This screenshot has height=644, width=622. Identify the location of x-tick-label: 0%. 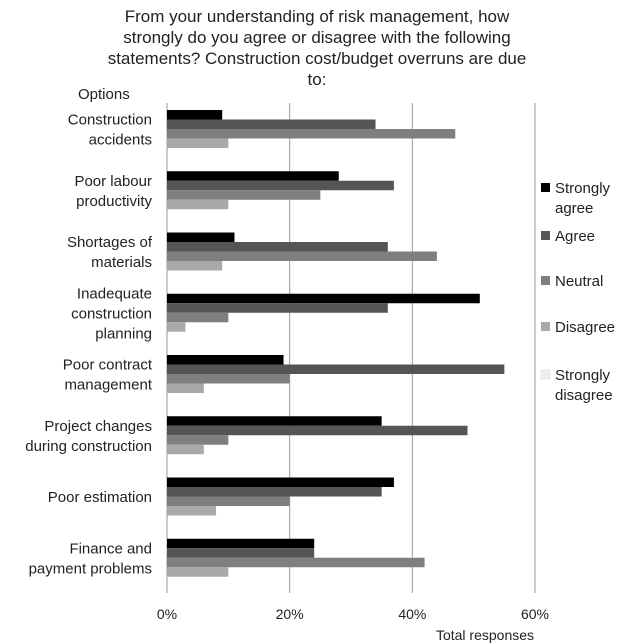
(167, 614).